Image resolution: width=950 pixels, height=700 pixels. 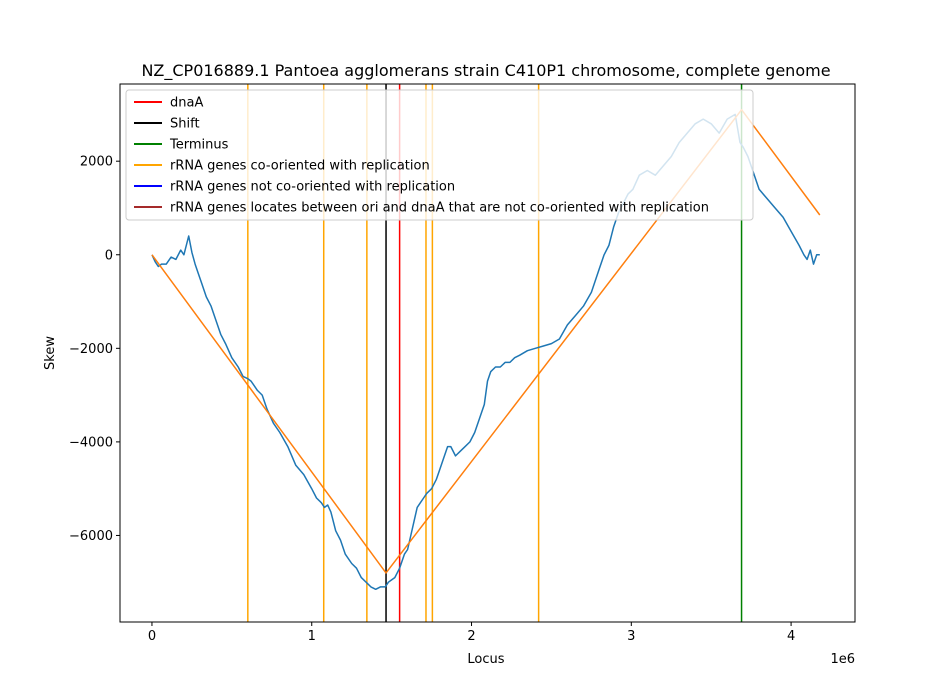 I want to click on x-tick-label: 3, so click(x=631, y=636).